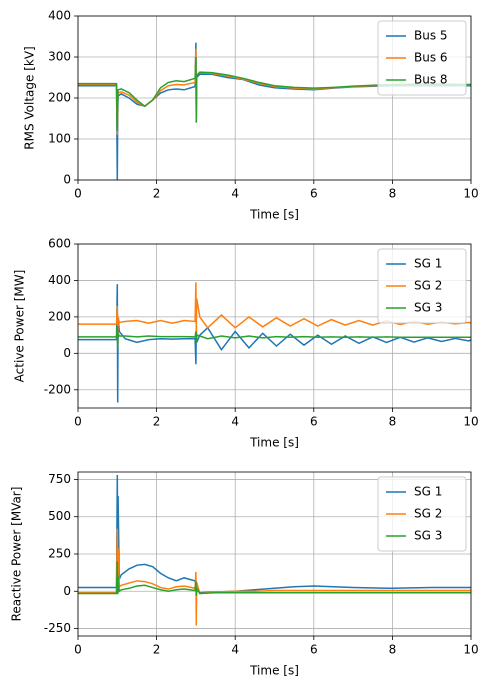 The width and height of the screenshot is (490, 690). I want to click on y-tick-label: 100, so click(59, 139).